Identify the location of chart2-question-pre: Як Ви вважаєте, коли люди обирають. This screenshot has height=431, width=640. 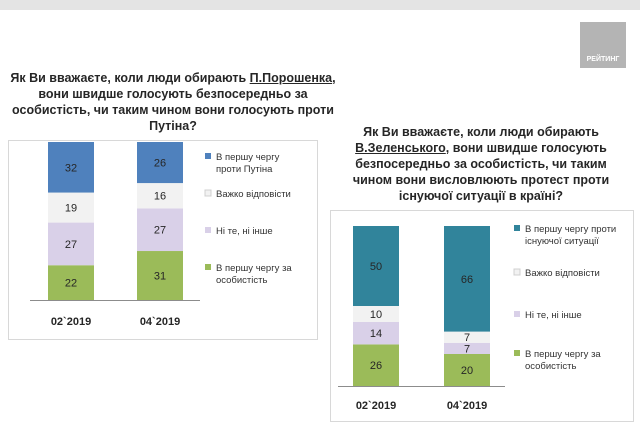
(481, 132).